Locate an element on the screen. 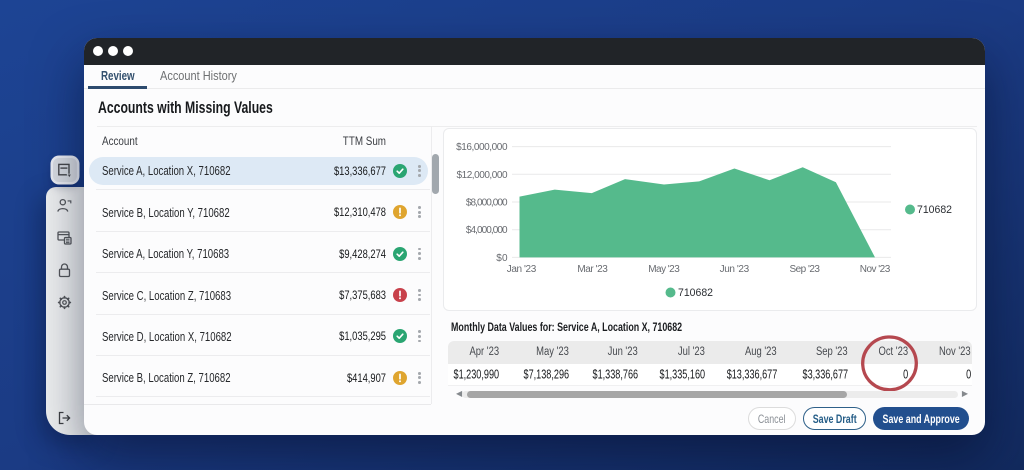  svg-text: $4,000,000 is located at coordinates (487, 230).